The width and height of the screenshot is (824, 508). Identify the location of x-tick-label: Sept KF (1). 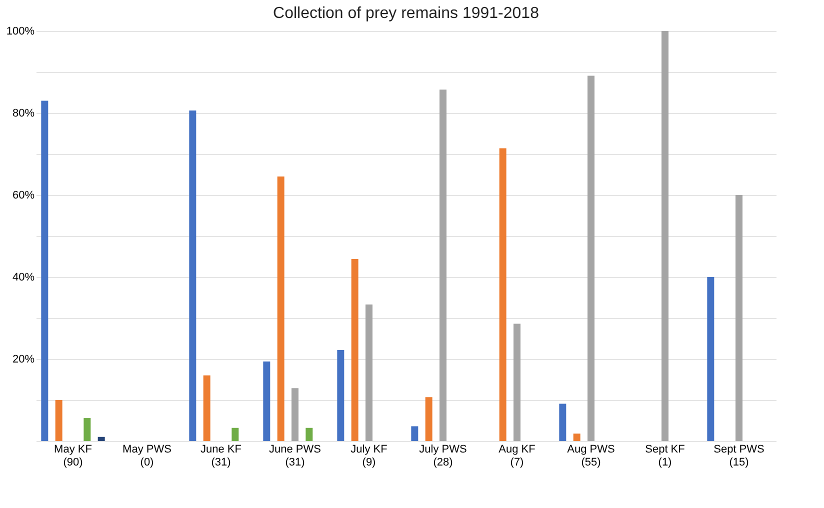
(665, 456).